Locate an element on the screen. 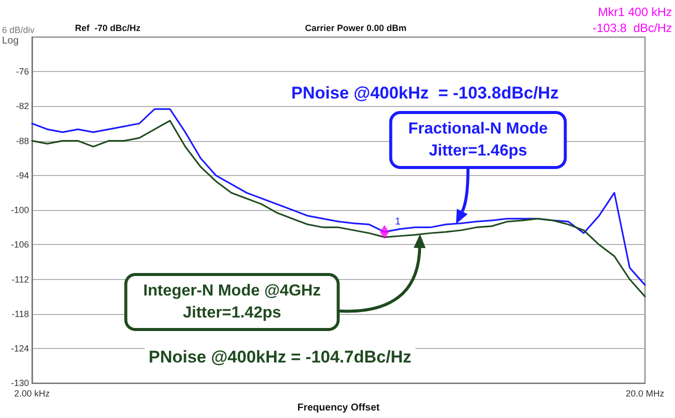  annotation: 1 is located at coordinates (398, 222).